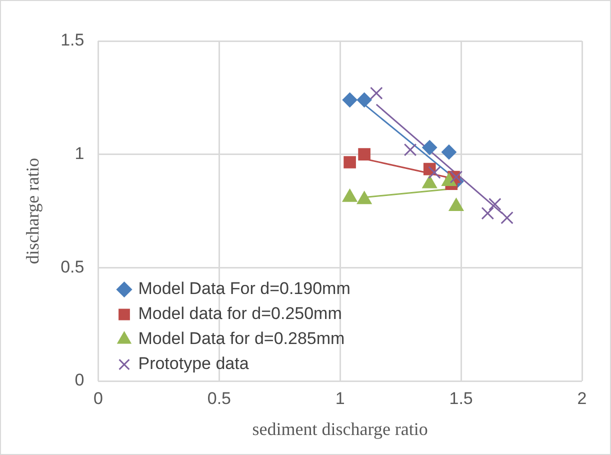 This screenshot has height=455, width=611. Describe the element at coordinates (340, 428) in the screenshot. I see `x-axis-title: sediment discharge ratio` at that location.